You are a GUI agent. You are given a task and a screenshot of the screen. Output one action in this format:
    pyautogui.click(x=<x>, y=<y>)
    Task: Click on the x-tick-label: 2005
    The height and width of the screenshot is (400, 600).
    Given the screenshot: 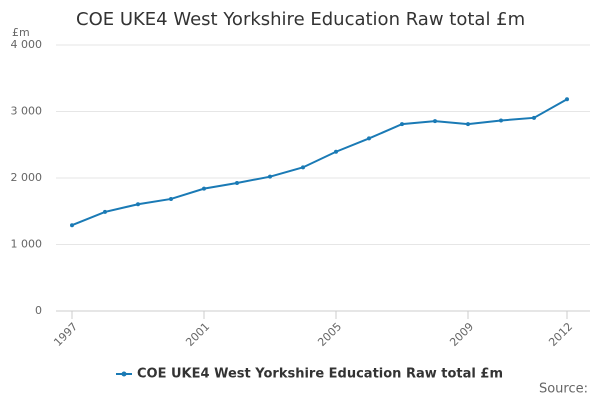 What is the action you would take?
    pyautogui.click(x=329, y=334)
    